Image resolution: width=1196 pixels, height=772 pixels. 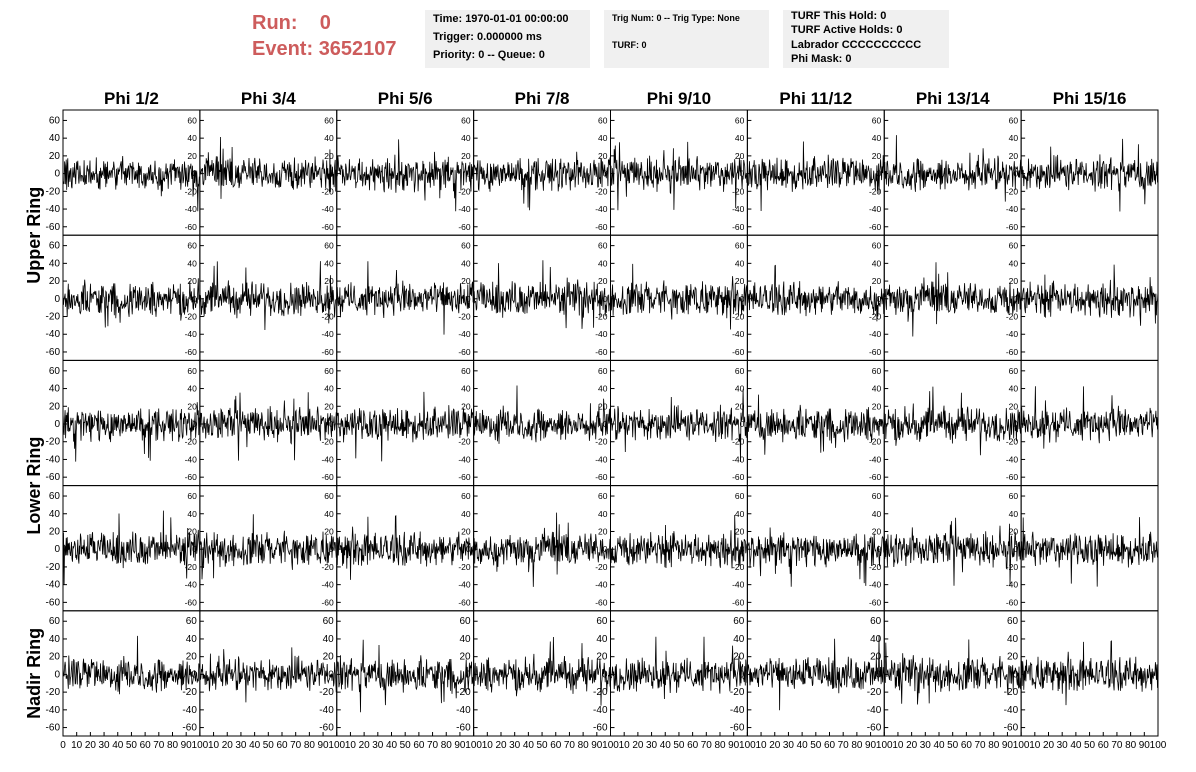 What do you see at coordinates (55, 246) in the screenshot?
I see `ytick-label-r2-c1-60: 60` at bounding box center [55, 246].